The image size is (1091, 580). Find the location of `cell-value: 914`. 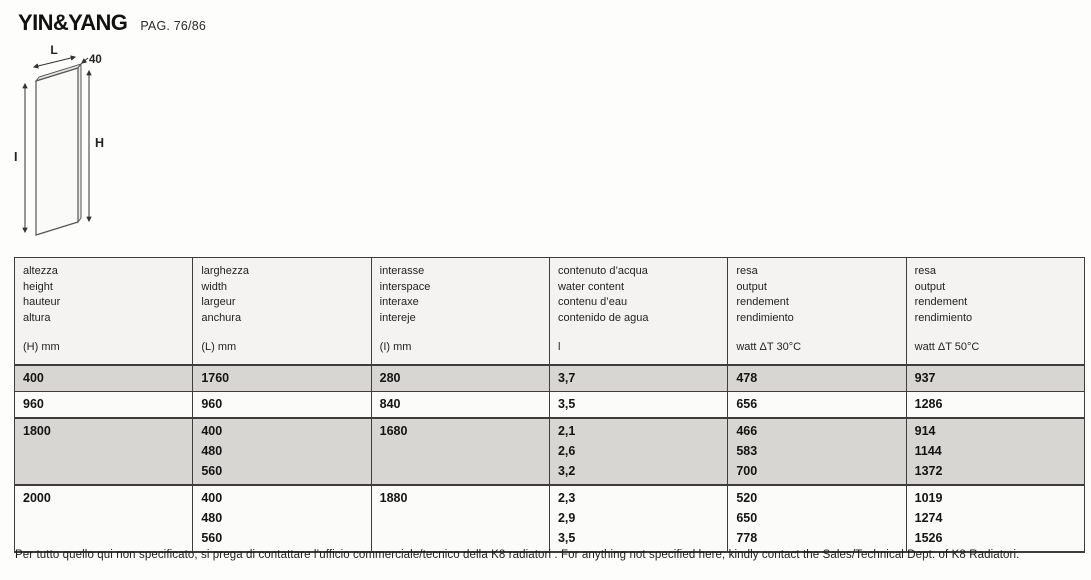

cell-value: 914 is located at coordinates (925, 431).